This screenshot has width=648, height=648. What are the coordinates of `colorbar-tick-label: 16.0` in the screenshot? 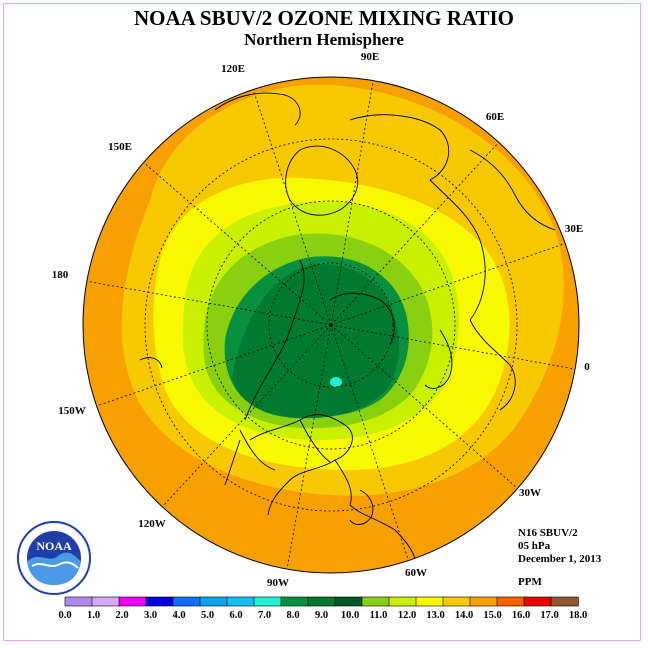 It's located at (521, 615).